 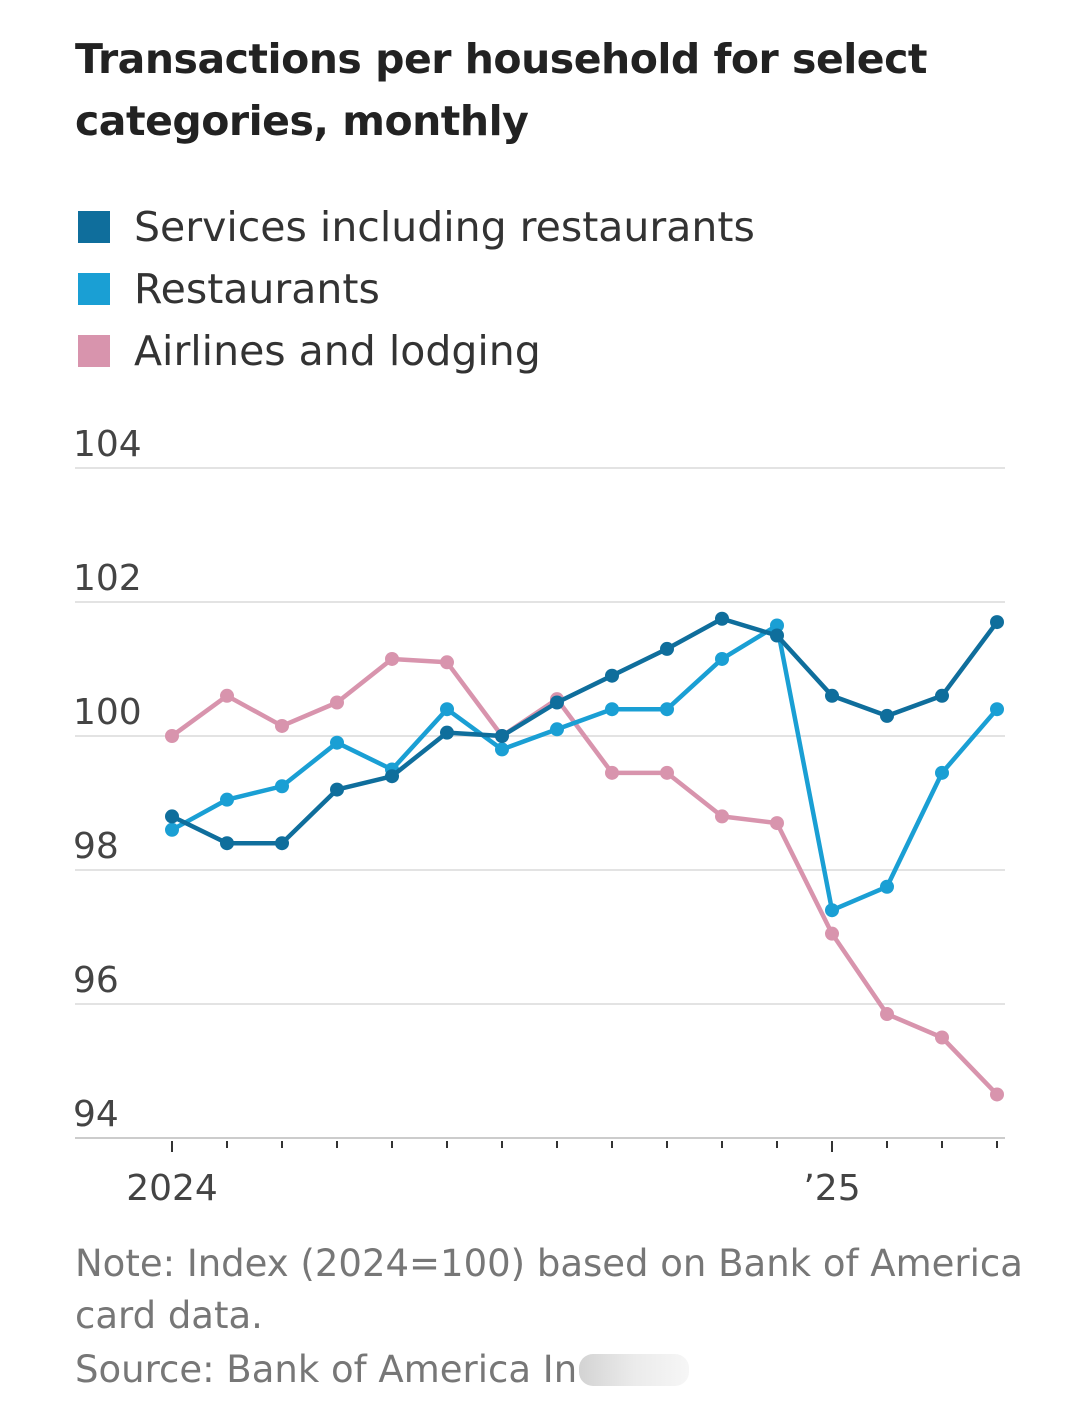 I want to click on source-line: Source: Bank of America In, so click(x=555, y=1370).